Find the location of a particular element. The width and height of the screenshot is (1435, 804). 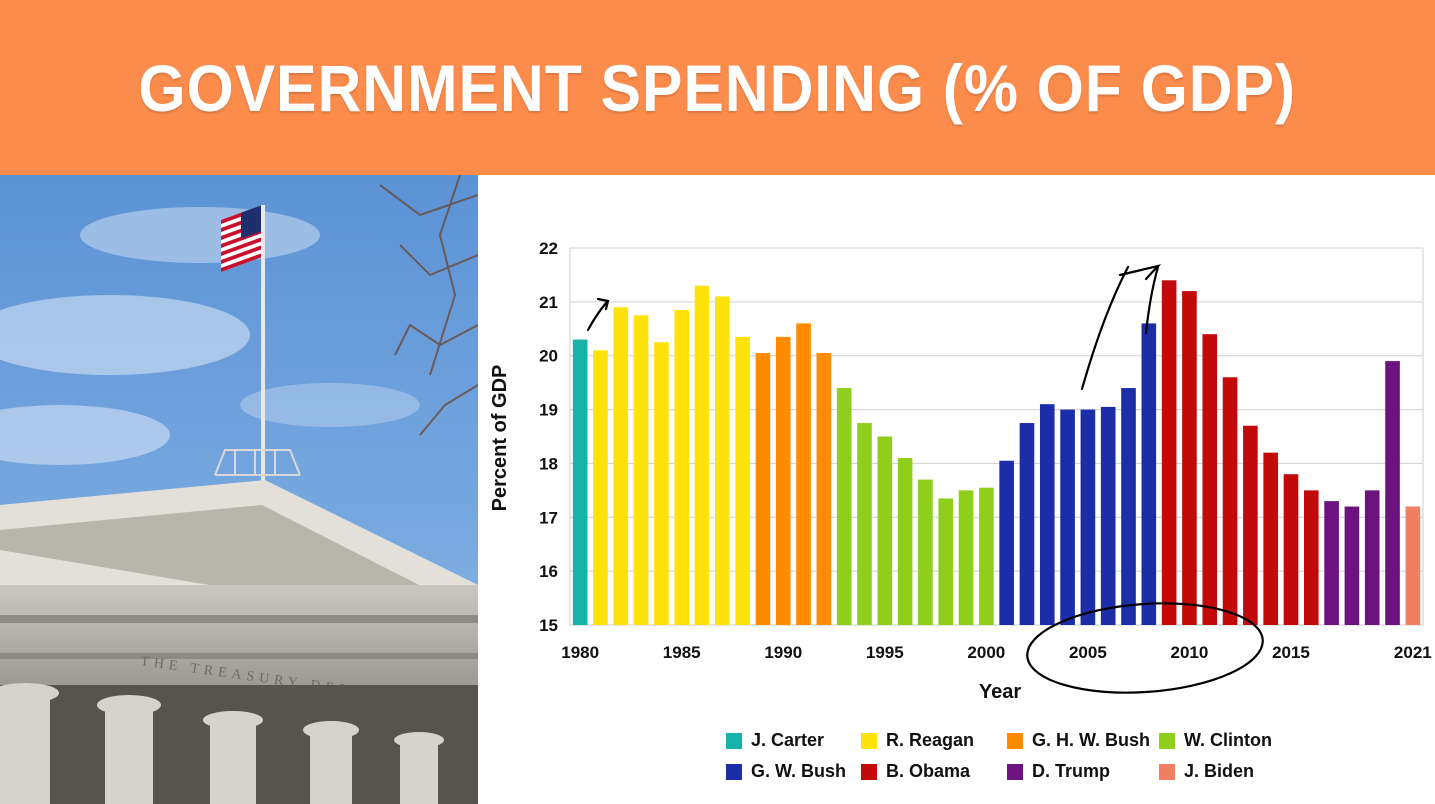

bar-1997 is located at coordinates (925, 552).